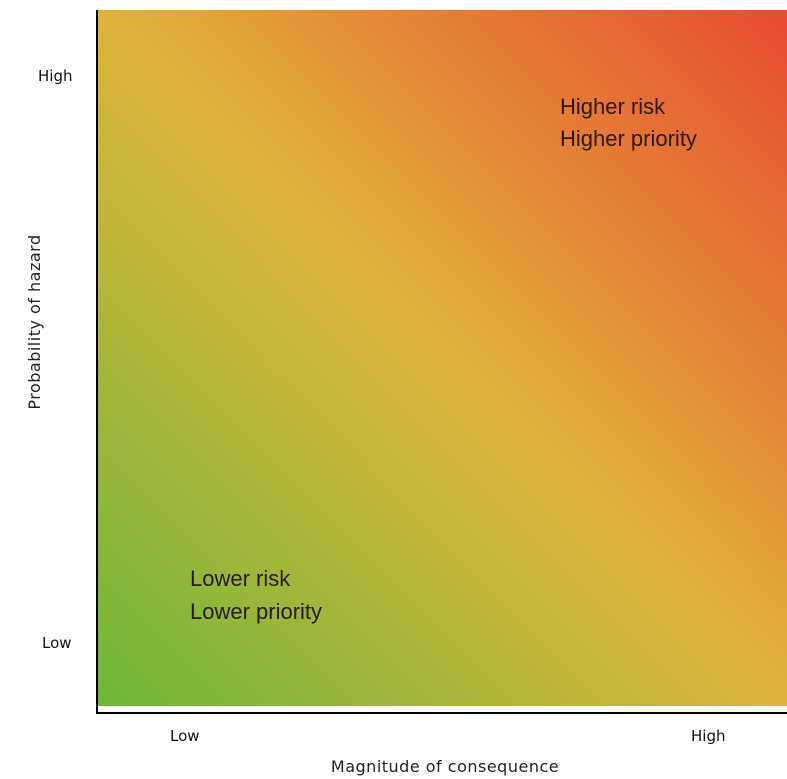 The image size is (787, 779). What do you see at coordinates (57, 643) in the screenshot?
I see `y-tick-low: Low` at bounding box center [57, 643].